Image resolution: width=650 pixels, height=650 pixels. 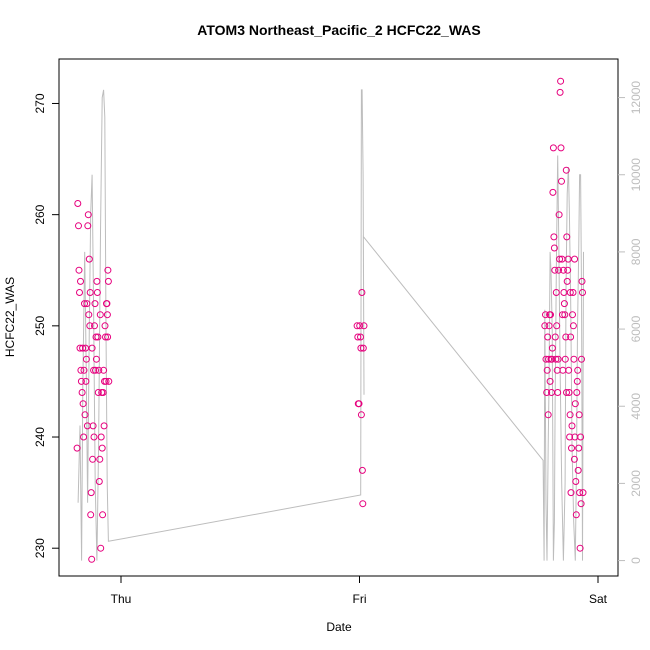 I want to click on y2-tick-label-5: 10000, so click(x=636, y=175).